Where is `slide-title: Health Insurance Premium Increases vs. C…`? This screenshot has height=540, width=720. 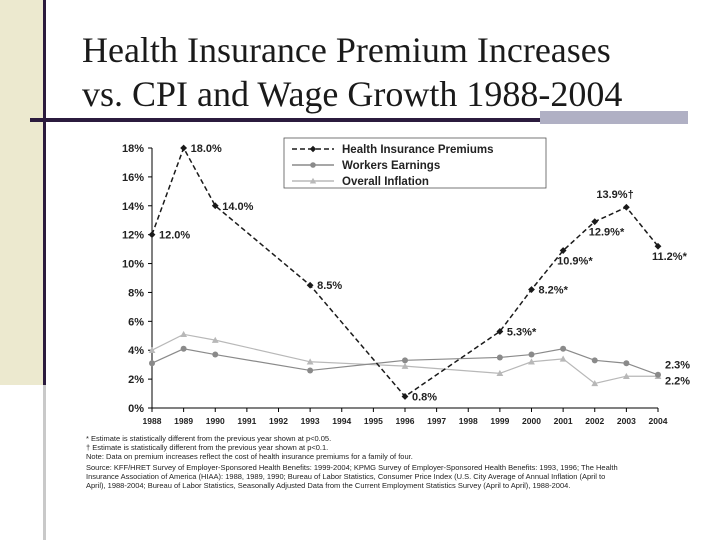
slide-title: Health Insurance Premium Increases vs. C… is located at coordinates (392, 72).